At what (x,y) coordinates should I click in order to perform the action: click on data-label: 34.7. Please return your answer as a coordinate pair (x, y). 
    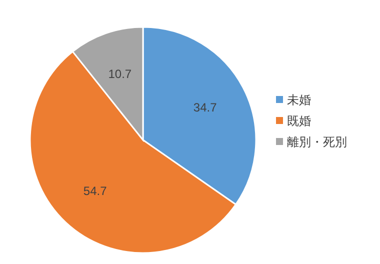
    Looking at the image, I should click on (205, 107).